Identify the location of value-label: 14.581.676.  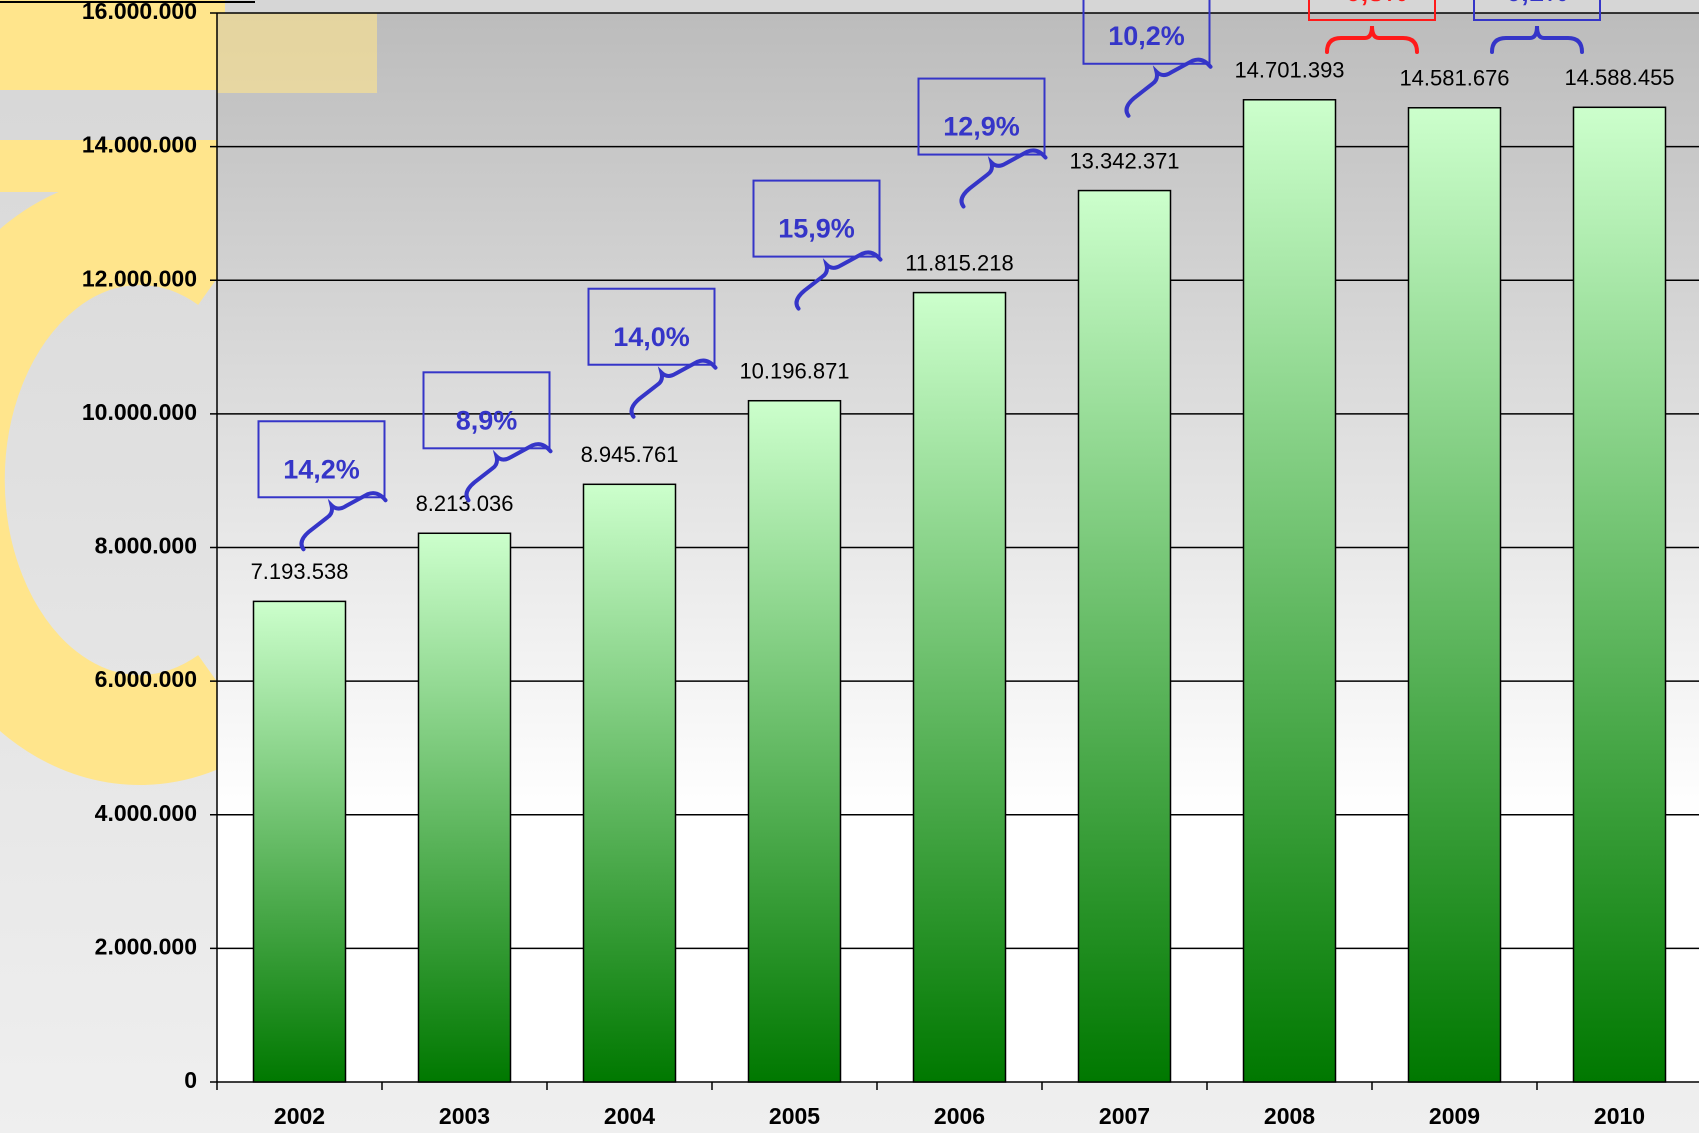
(1454, 78).